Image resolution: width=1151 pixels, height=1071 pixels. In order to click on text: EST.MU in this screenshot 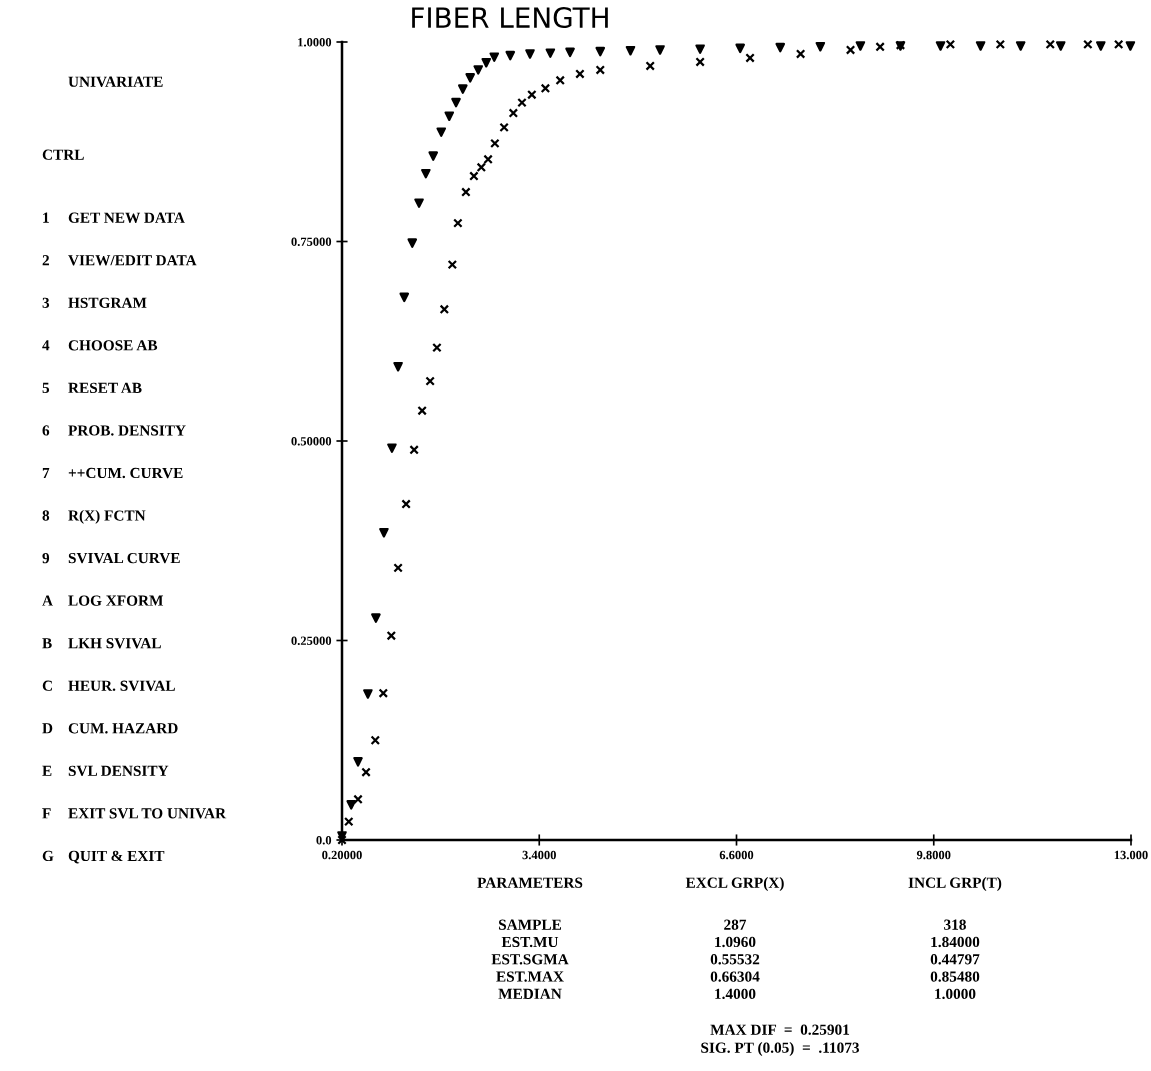, I will do `click(530, 942)`.